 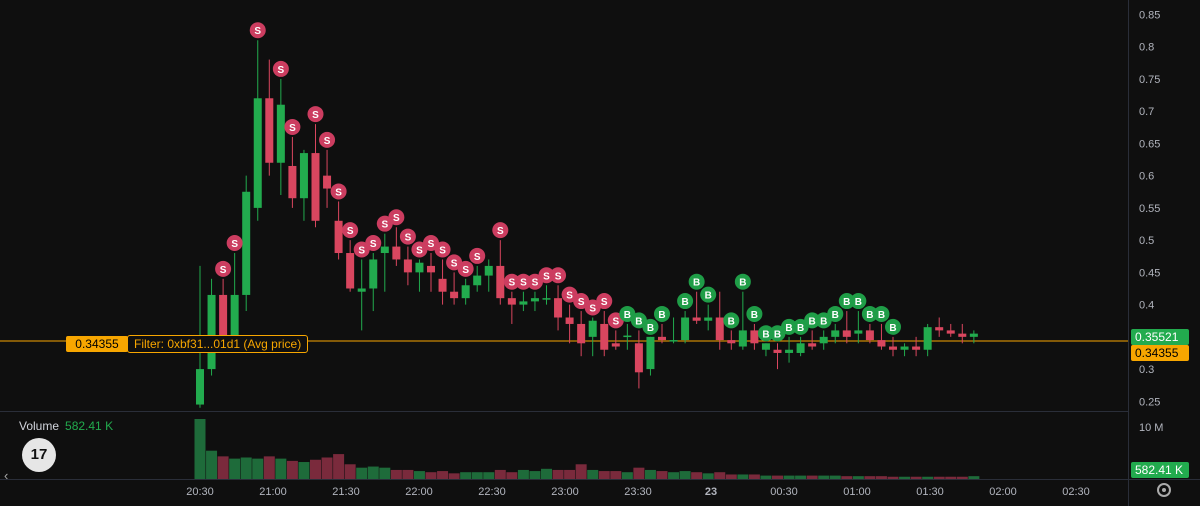 What do you see at coordinates (638, 492) in the screenshot?
I see `time-tick-label: 23:30` at bounding box center [638, 492].